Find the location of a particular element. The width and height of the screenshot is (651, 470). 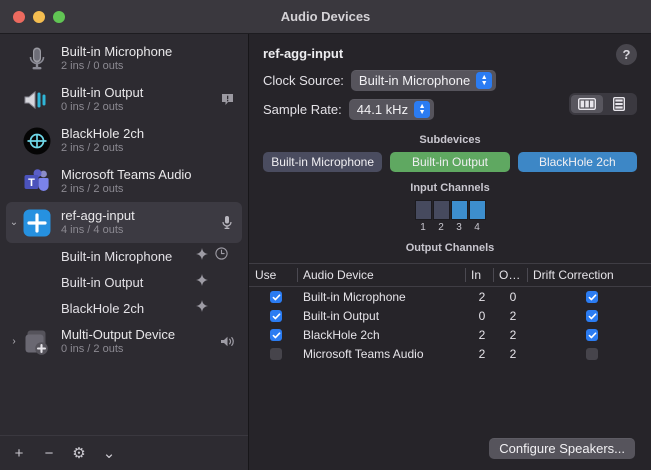

minimize-button is located at coordinates (39, 16).